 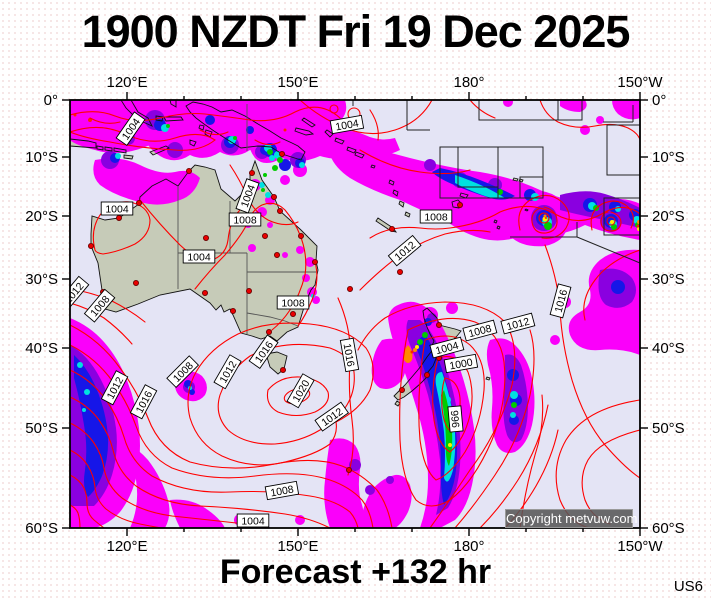 What do you see at coordinates (640, 82) in the screenshot?
I see `lon-label-top: 150°W` at bounding box center [640, 82].